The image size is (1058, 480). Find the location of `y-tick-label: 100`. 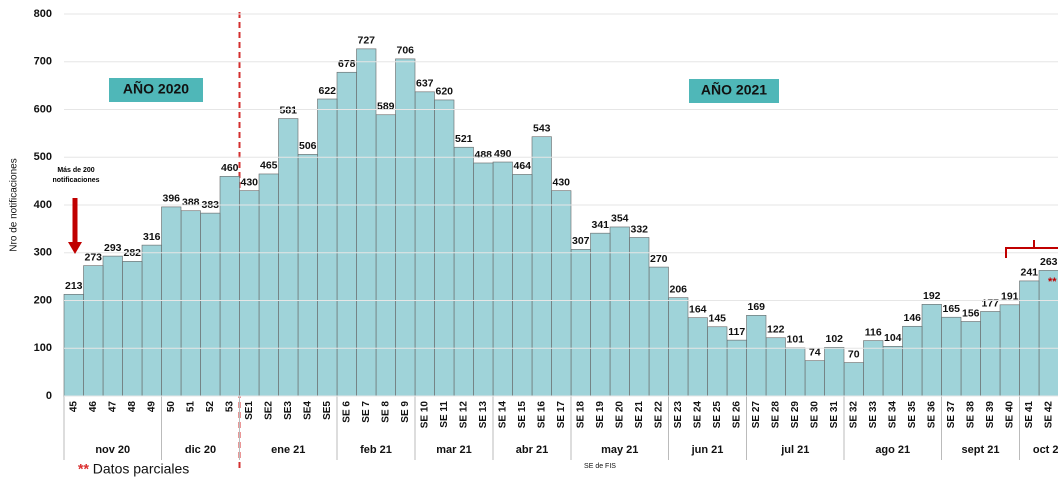

y-tick-label: 100 is located at coordinates (43, 348).